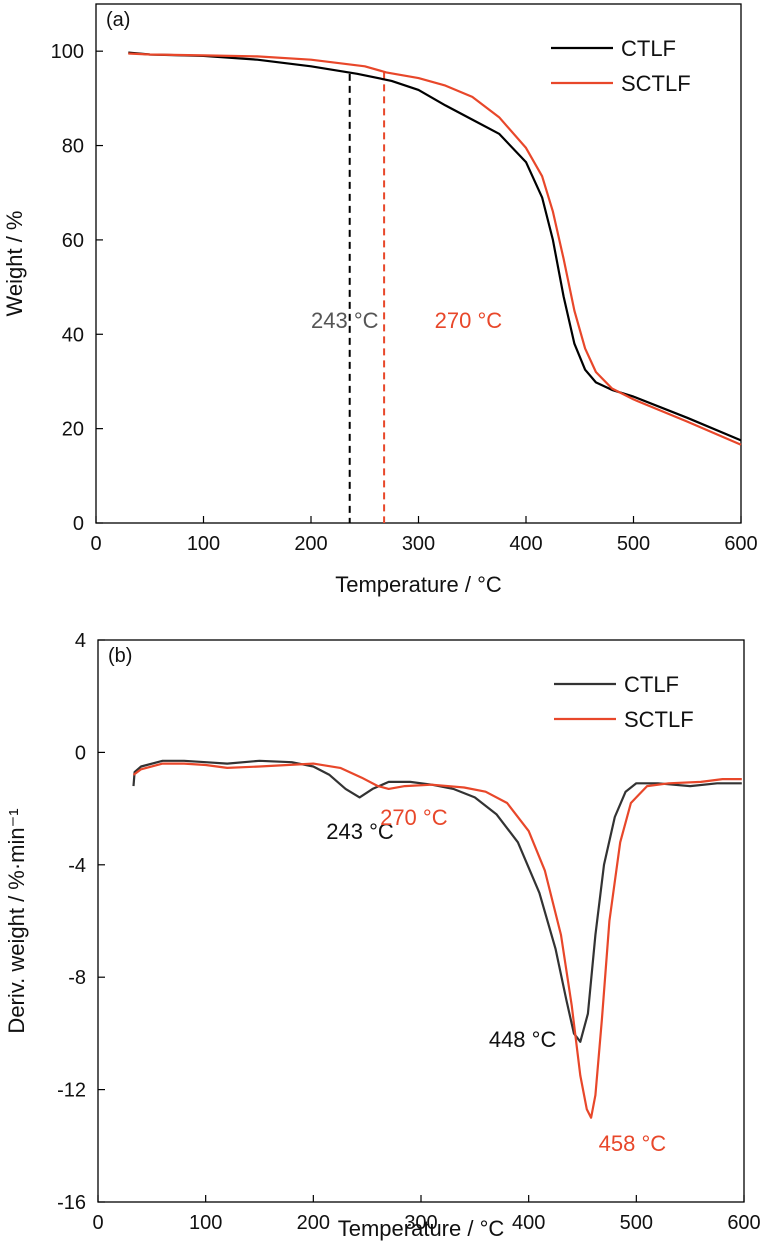 This screenshot has height=1249, width=772. I want to click on y-tick-label: -16, so click(71, 1203).